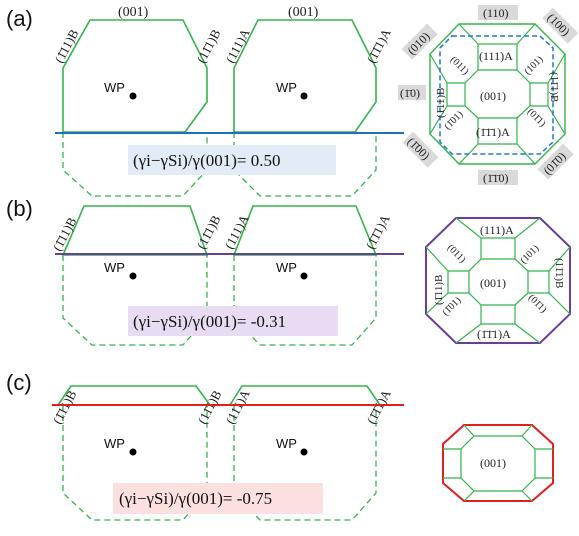 The width and height of the screenshot is (579, 536). I want to click on equation-c: (γi−γSi)/γ(001)= -0.75, so click(195, 498).